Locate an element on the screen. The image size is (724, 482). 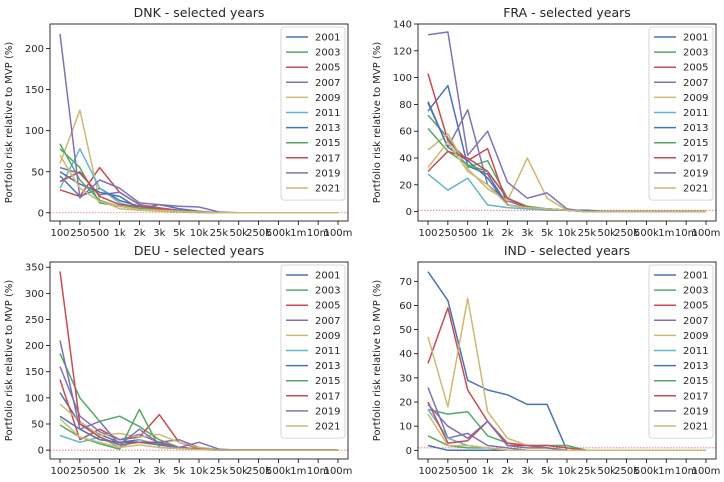
y-tick-label: 250 is located at coordinates (34, 320).